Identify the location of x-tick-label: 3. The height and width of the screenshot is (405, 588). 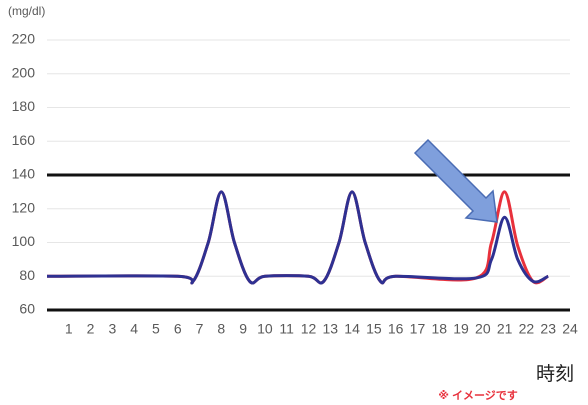
(112, 329).